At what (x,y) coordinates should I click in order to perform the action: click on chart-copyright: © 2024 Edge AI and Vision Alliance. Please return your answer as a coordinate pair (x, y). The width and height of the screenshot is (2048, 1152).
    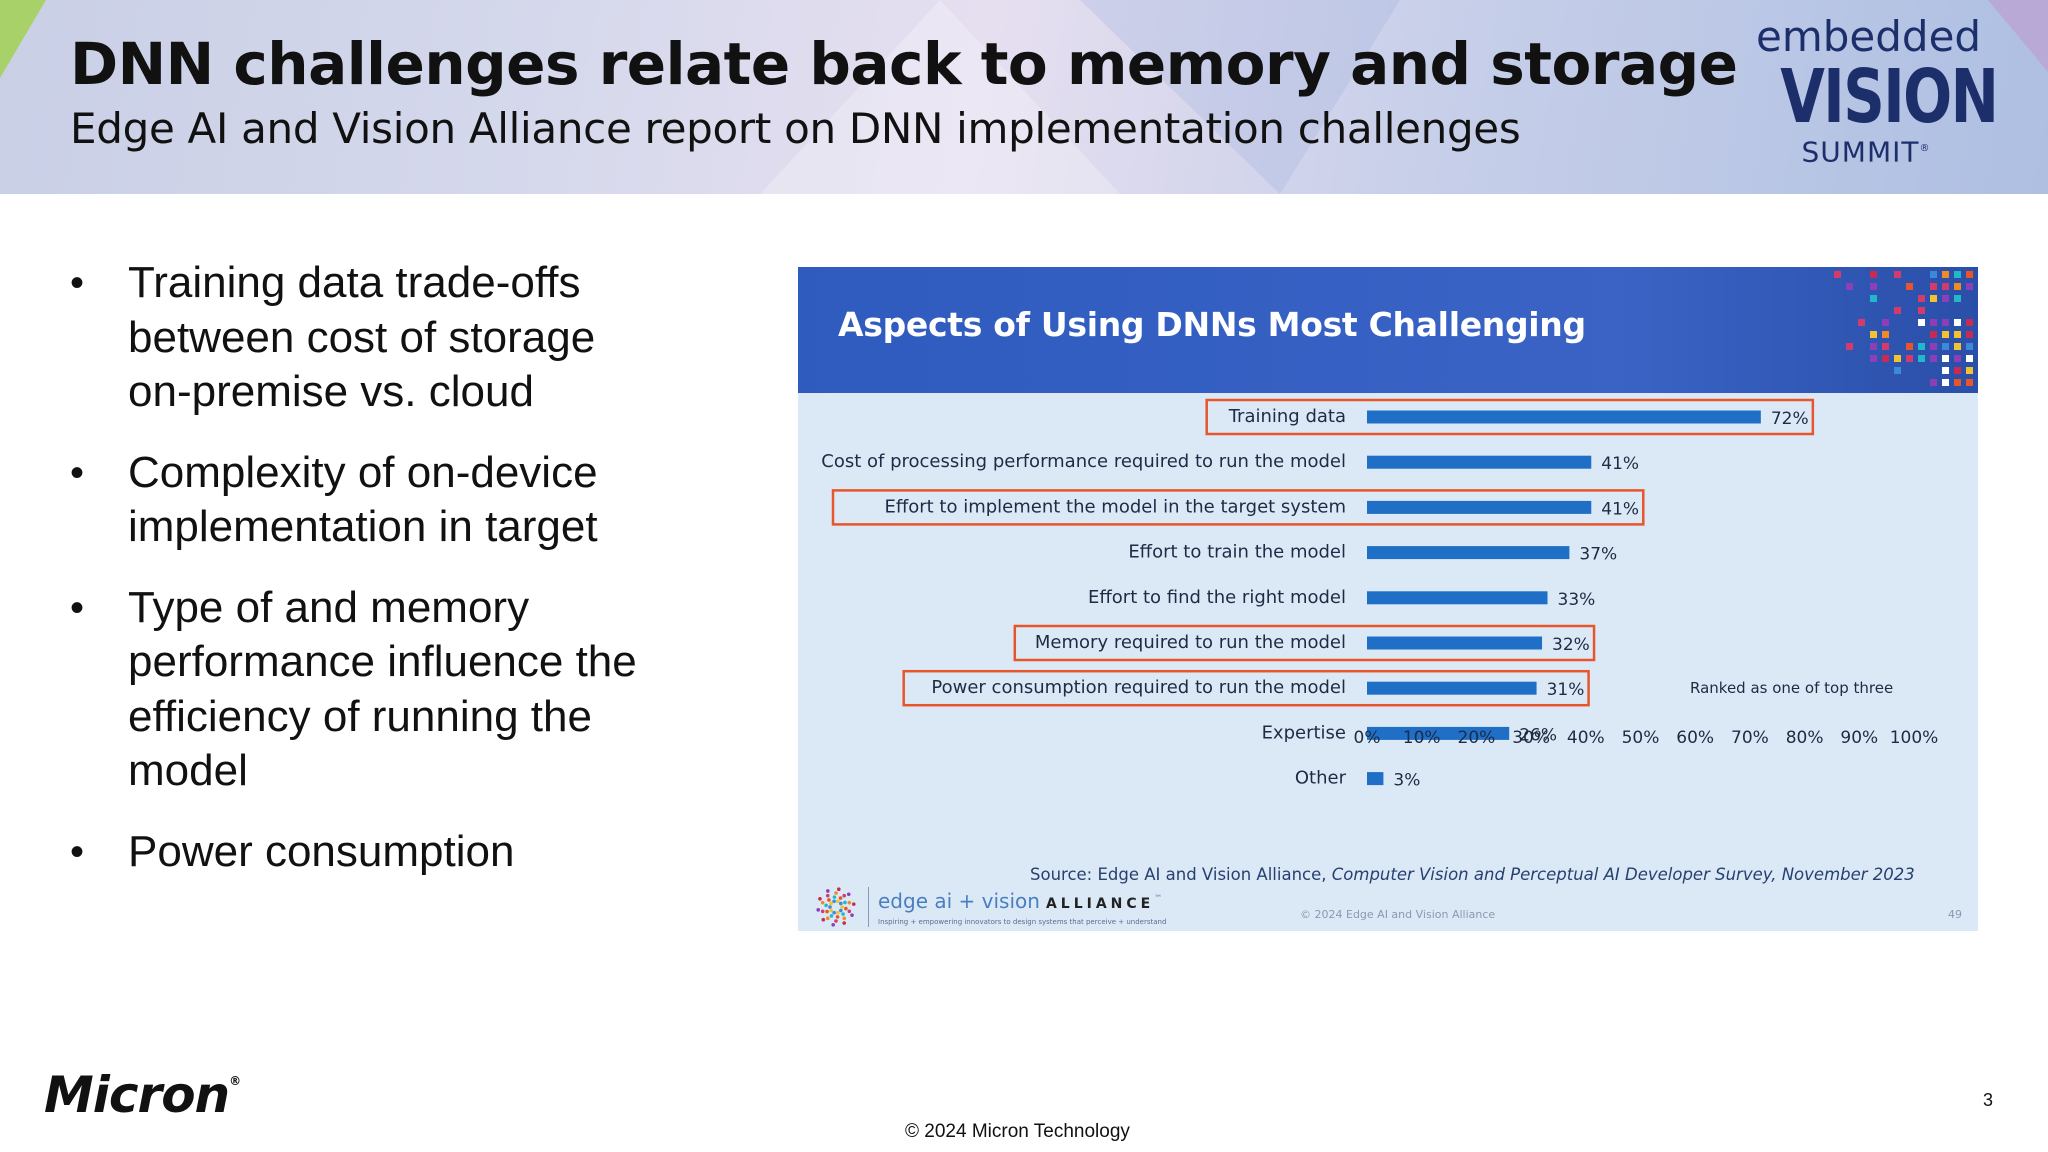
    Looking at the image, I should click on (1398, 914).